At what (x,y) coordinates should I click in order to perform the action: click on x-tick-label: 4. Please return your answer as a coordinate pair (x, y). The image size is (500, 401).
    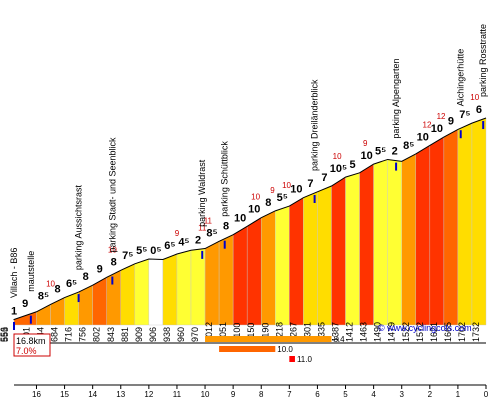
    Looking at the image, I should click on (373, 394).